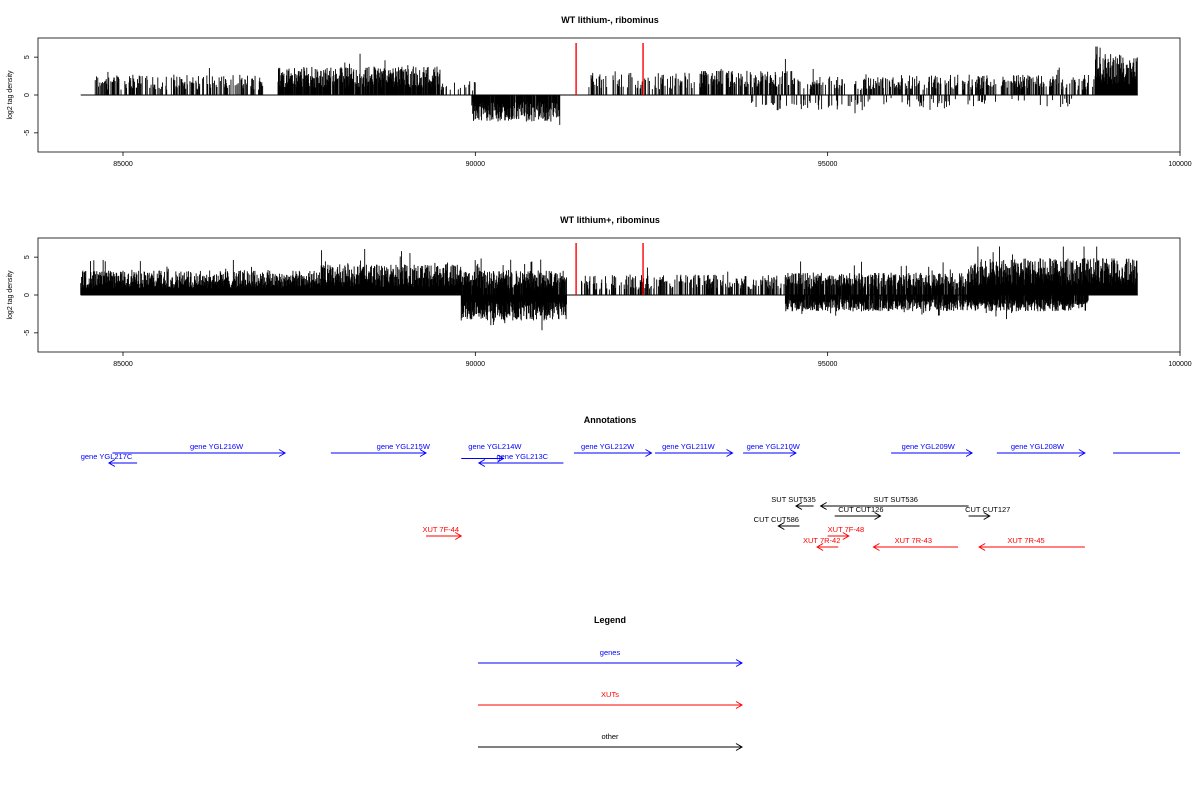 This screenshot has height=800, width=1200. Describe the element at coordinates (440, 529) in the screenshot. I see `feature-label: XUT 7F-44` at that location.